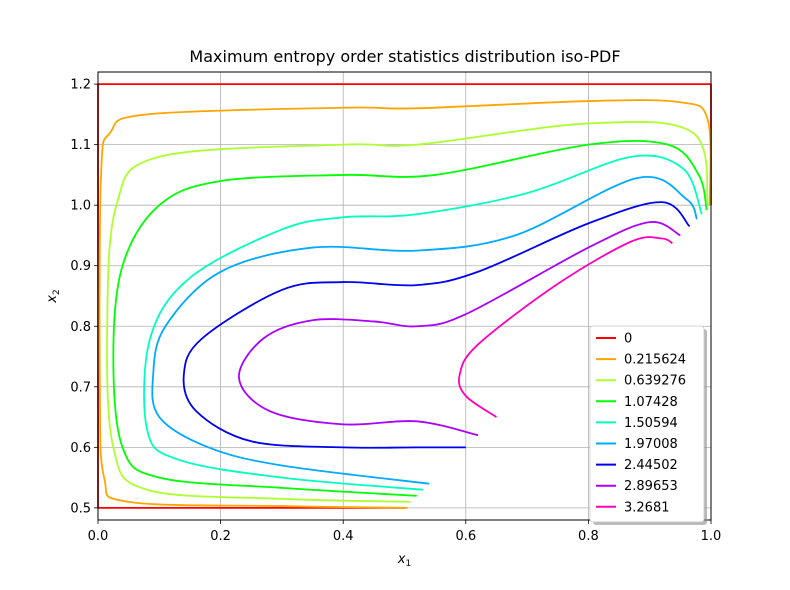  Describe the element at coordinates (588, 536) in the screenshot. I see `x-tick-label: 0.8` at that location.